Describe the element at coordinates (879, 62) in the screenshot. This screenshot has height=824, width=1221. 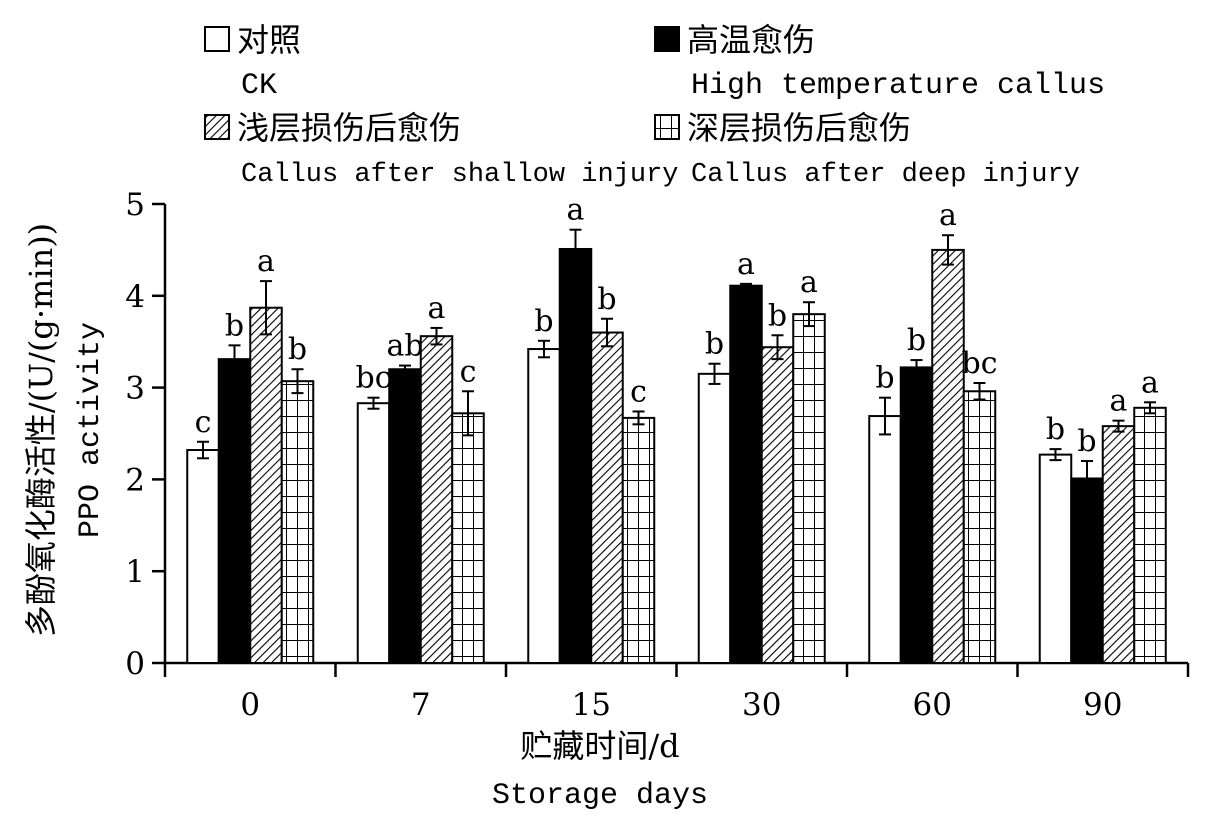
I see `legend-item: 高温愈伤 High temperature callus` at that location.